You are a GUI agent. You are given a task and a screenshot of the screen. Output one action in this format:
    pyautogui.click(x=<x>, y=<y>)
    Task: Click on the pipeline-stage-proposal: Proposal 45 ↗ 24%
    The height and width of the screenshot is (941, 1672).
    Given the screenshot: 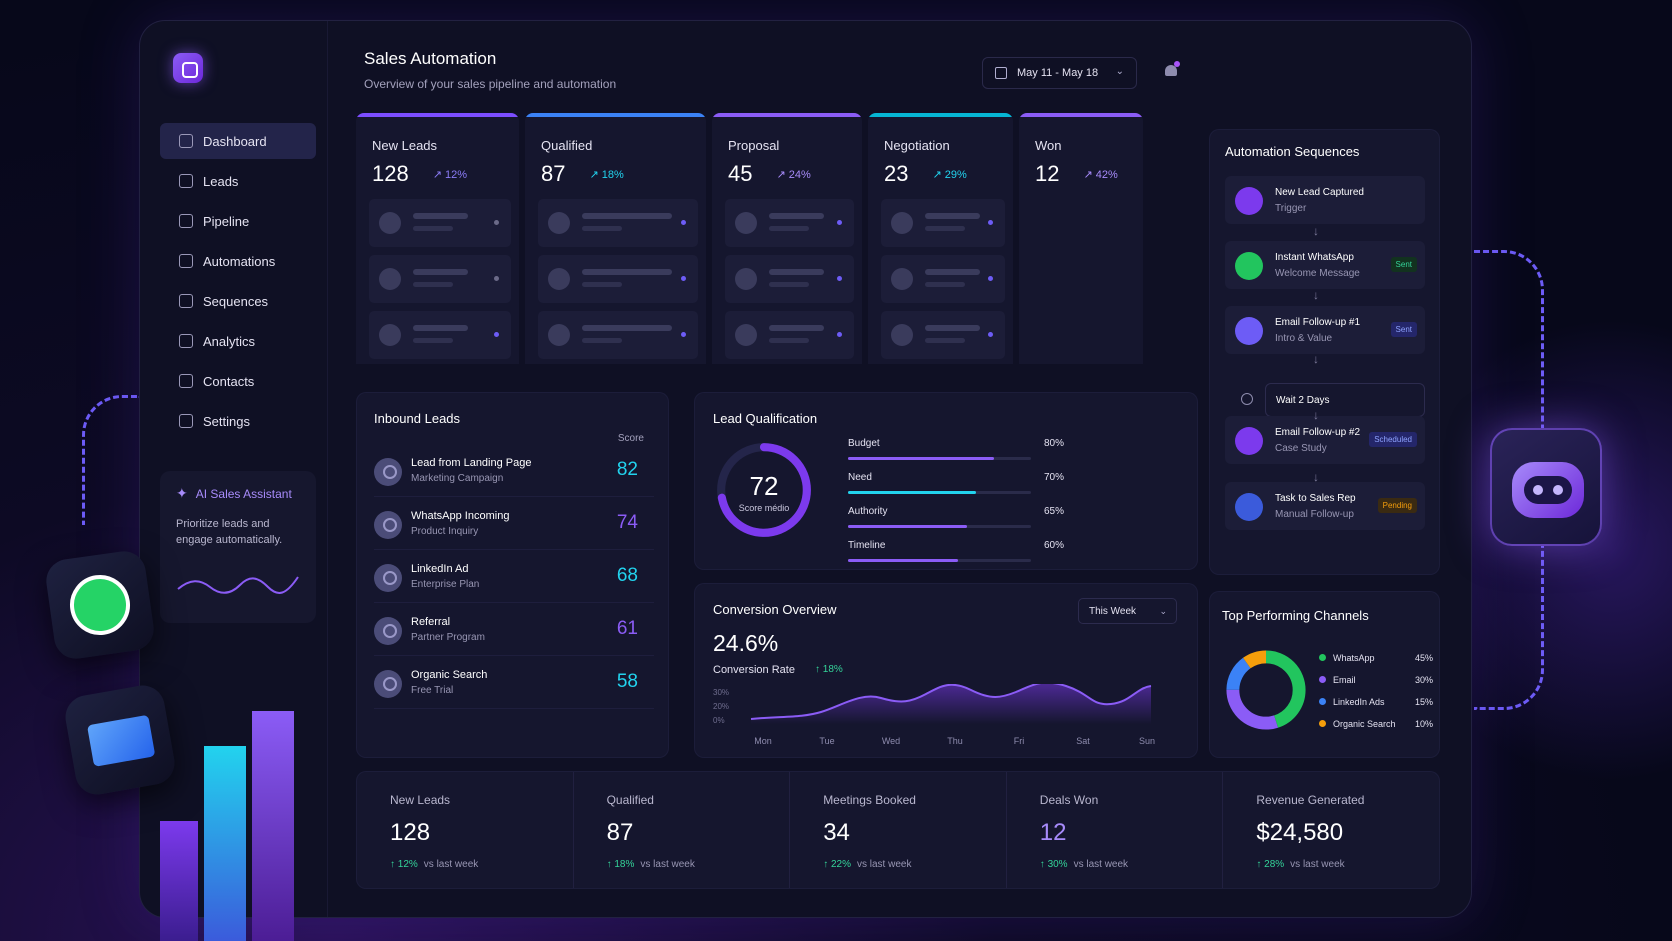 What is the action you would take?
    pyautogui.click(x=787, y=238)
    